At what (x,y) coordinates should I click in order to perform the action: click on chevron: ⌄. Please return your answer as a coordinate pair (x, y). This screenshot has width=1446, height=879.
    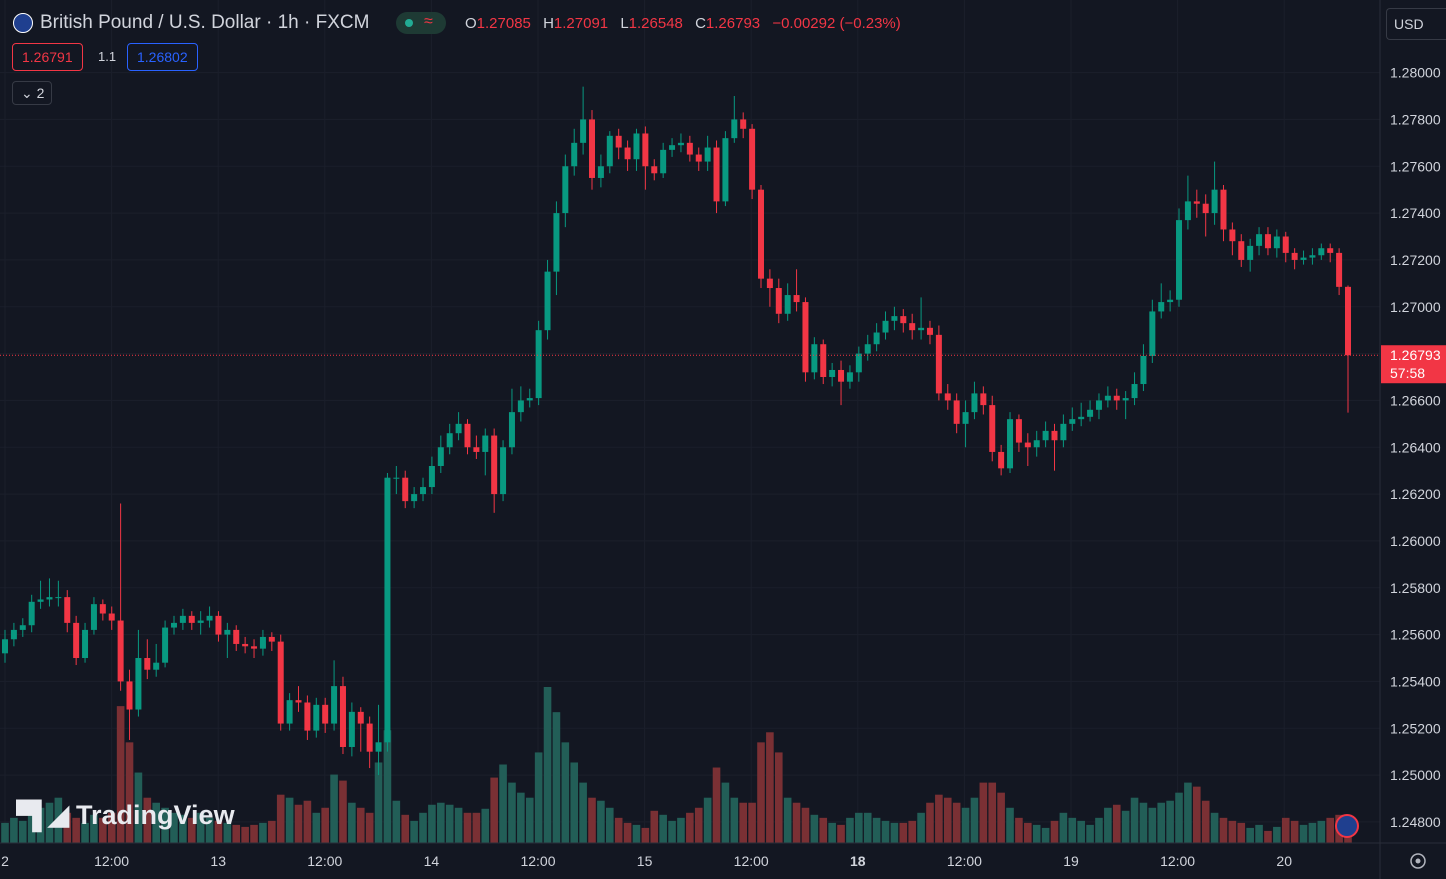
    Looking at the image, I should click on (29, 93).